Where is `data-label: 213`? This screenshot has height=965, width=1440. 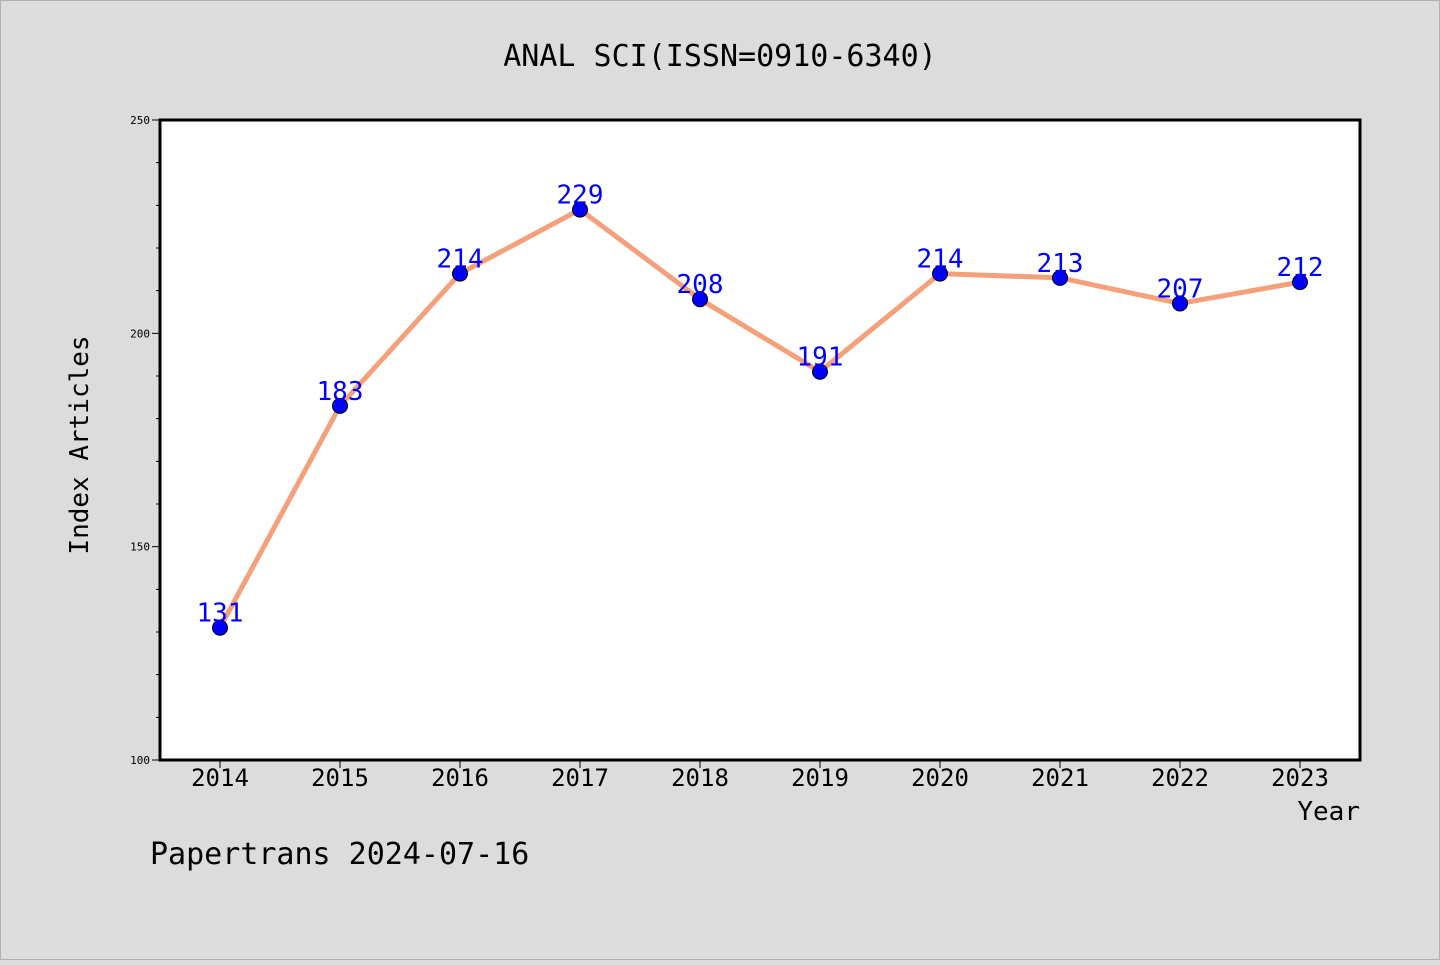
data-label: 213 is located at coordinates (1060, 264).